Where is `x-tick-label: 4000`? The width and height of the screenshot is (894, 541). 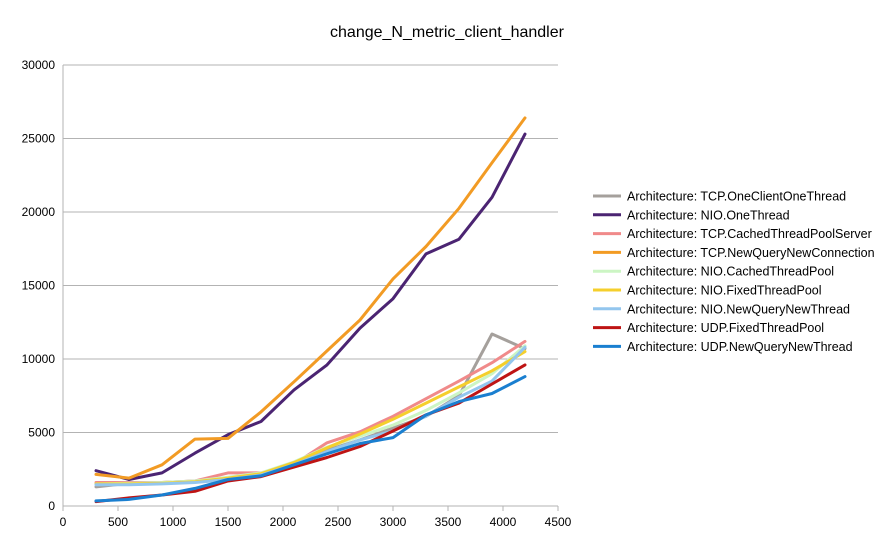 x-tick-label: 4000 is located at coordinates (503, 522).